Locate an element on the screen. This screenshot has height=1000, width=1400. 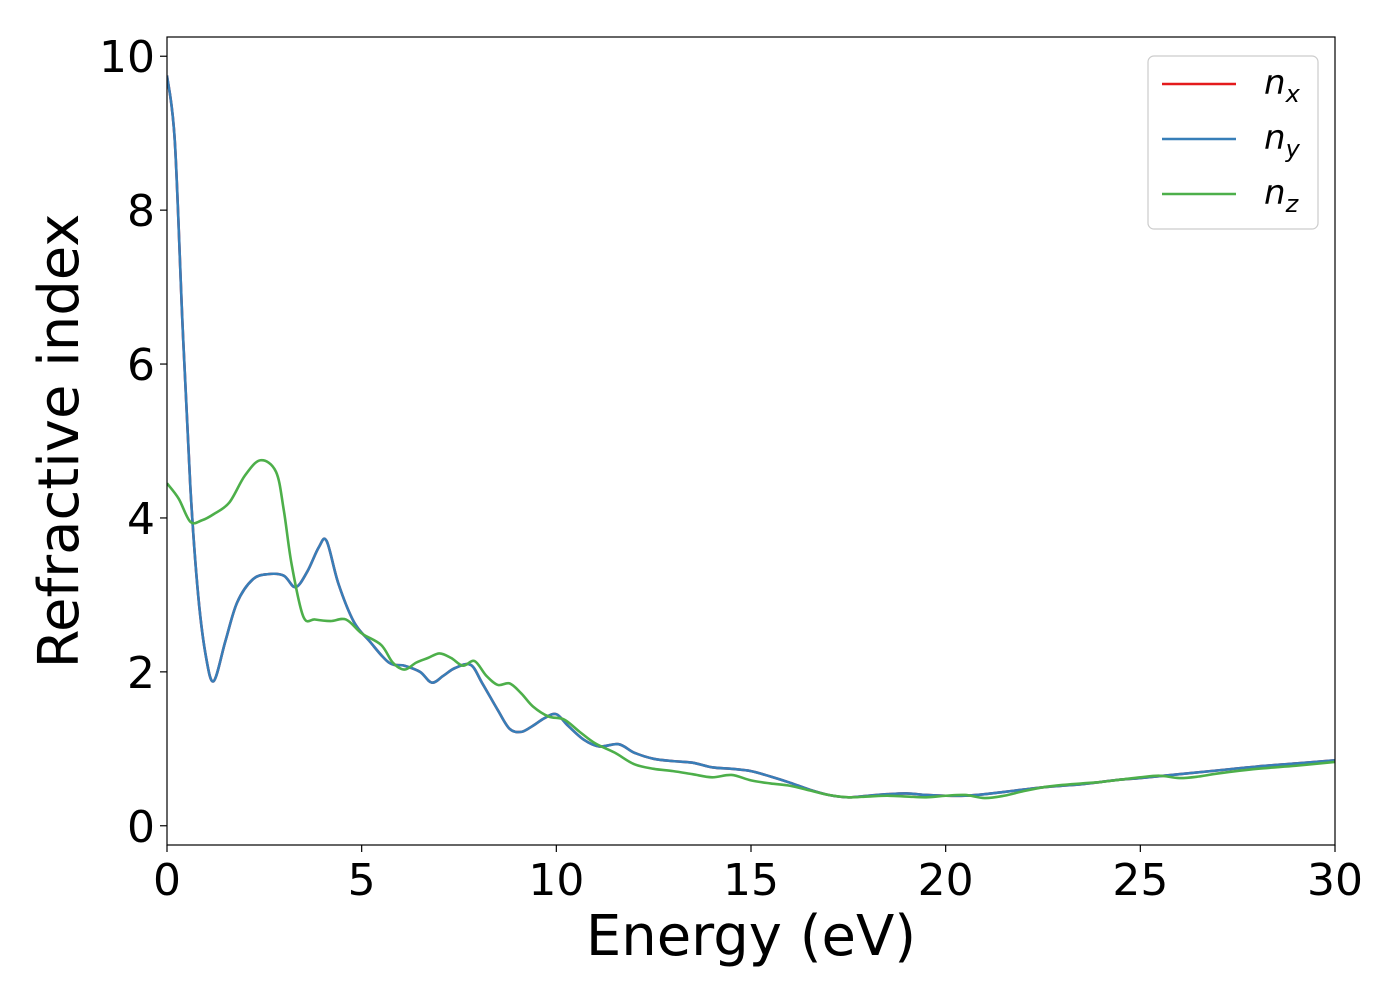
y-tick-label: 10 is located at coordinates (127, 57).